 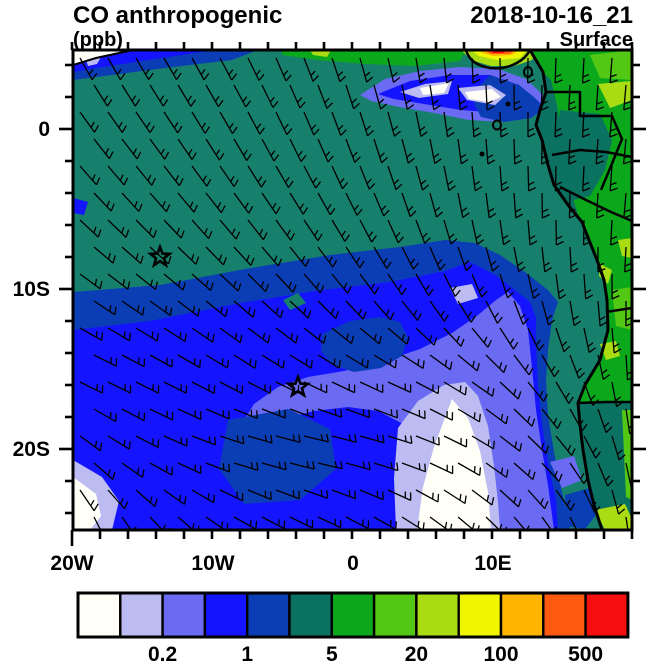 I want to click on hotspot-contour, so click(x=498, y=60).